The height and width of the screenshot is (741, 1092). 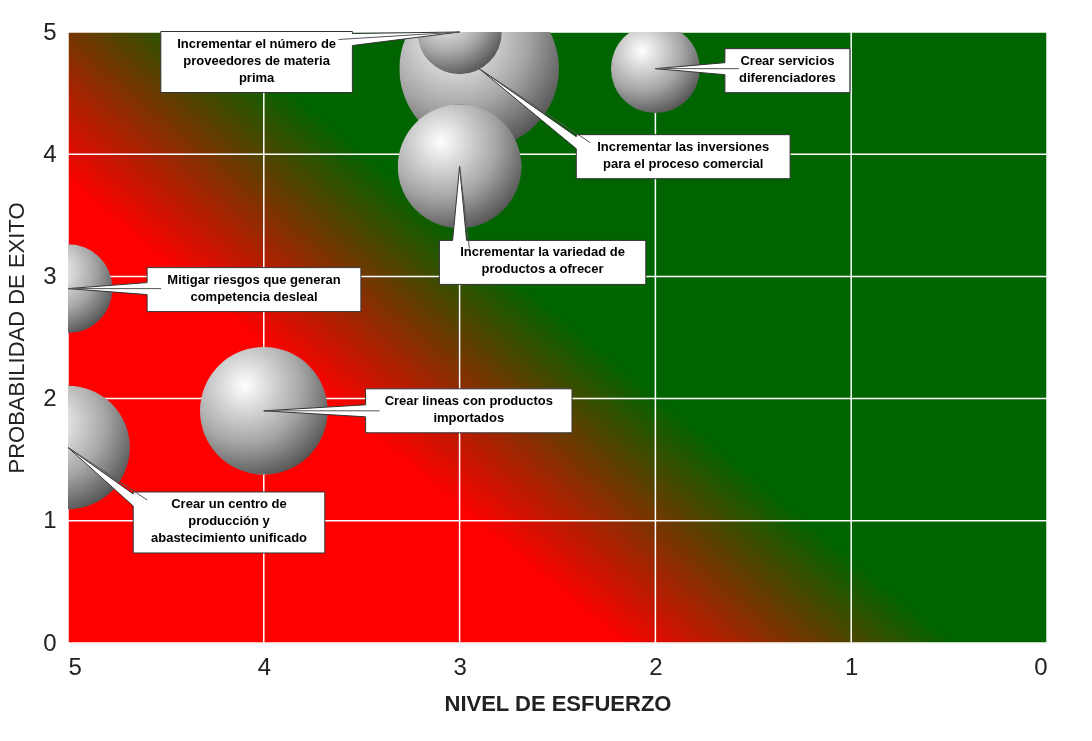 I want to click on annotation: Incrementar las inversiones para el proceso comercial, so click(x=683, y=154).